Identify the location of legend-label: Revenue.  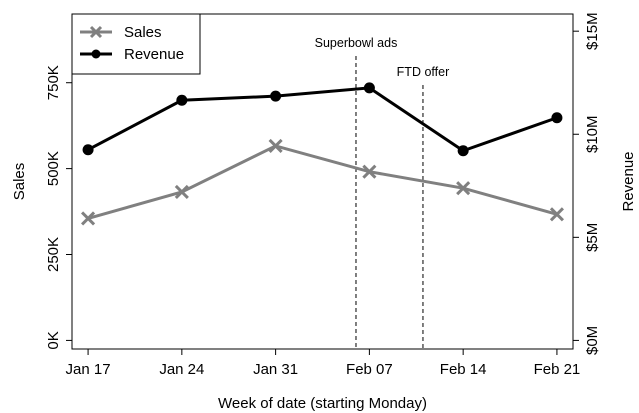
(154, 54).